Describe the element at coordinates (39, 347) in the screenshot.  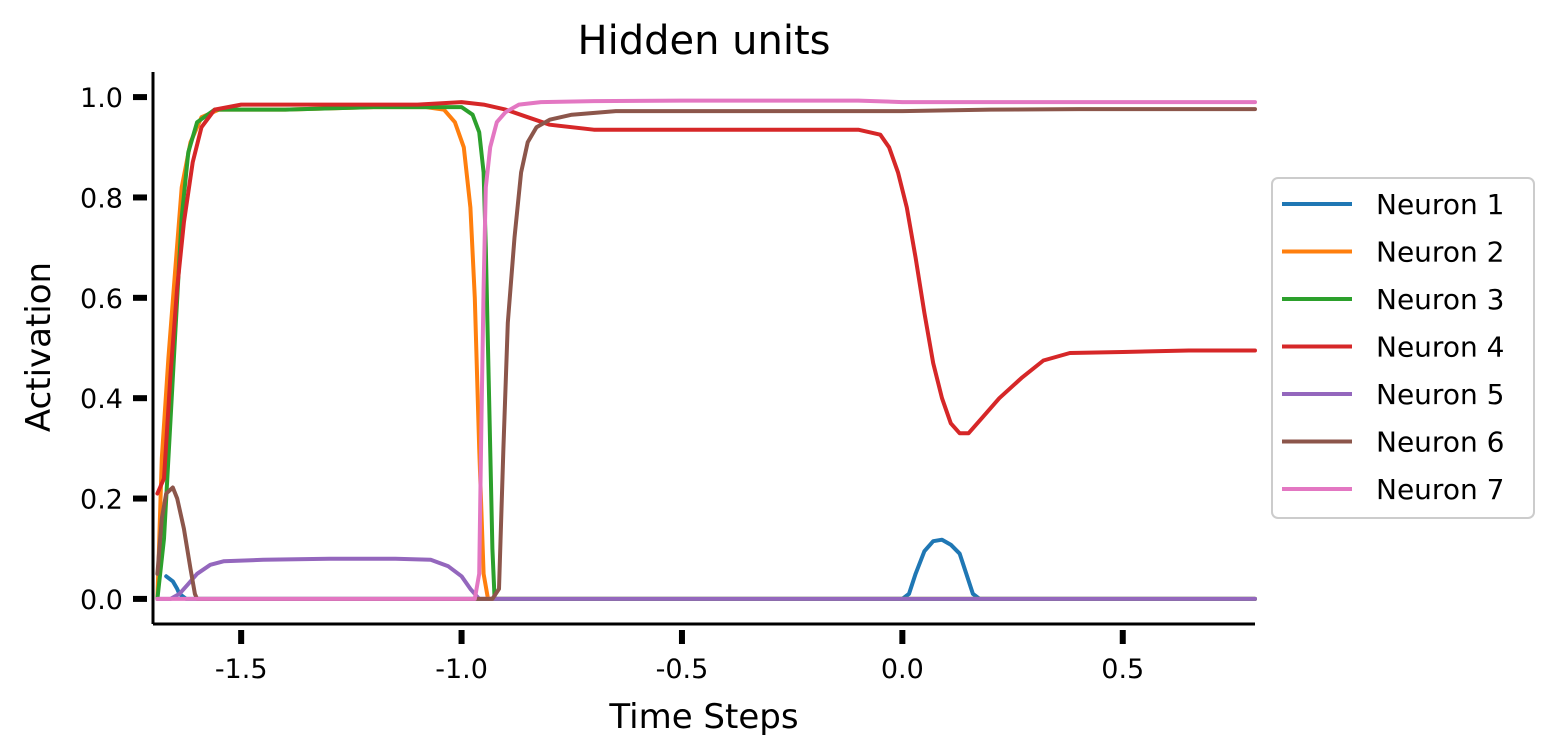
I see `y-axis-label: Activation` at that location.